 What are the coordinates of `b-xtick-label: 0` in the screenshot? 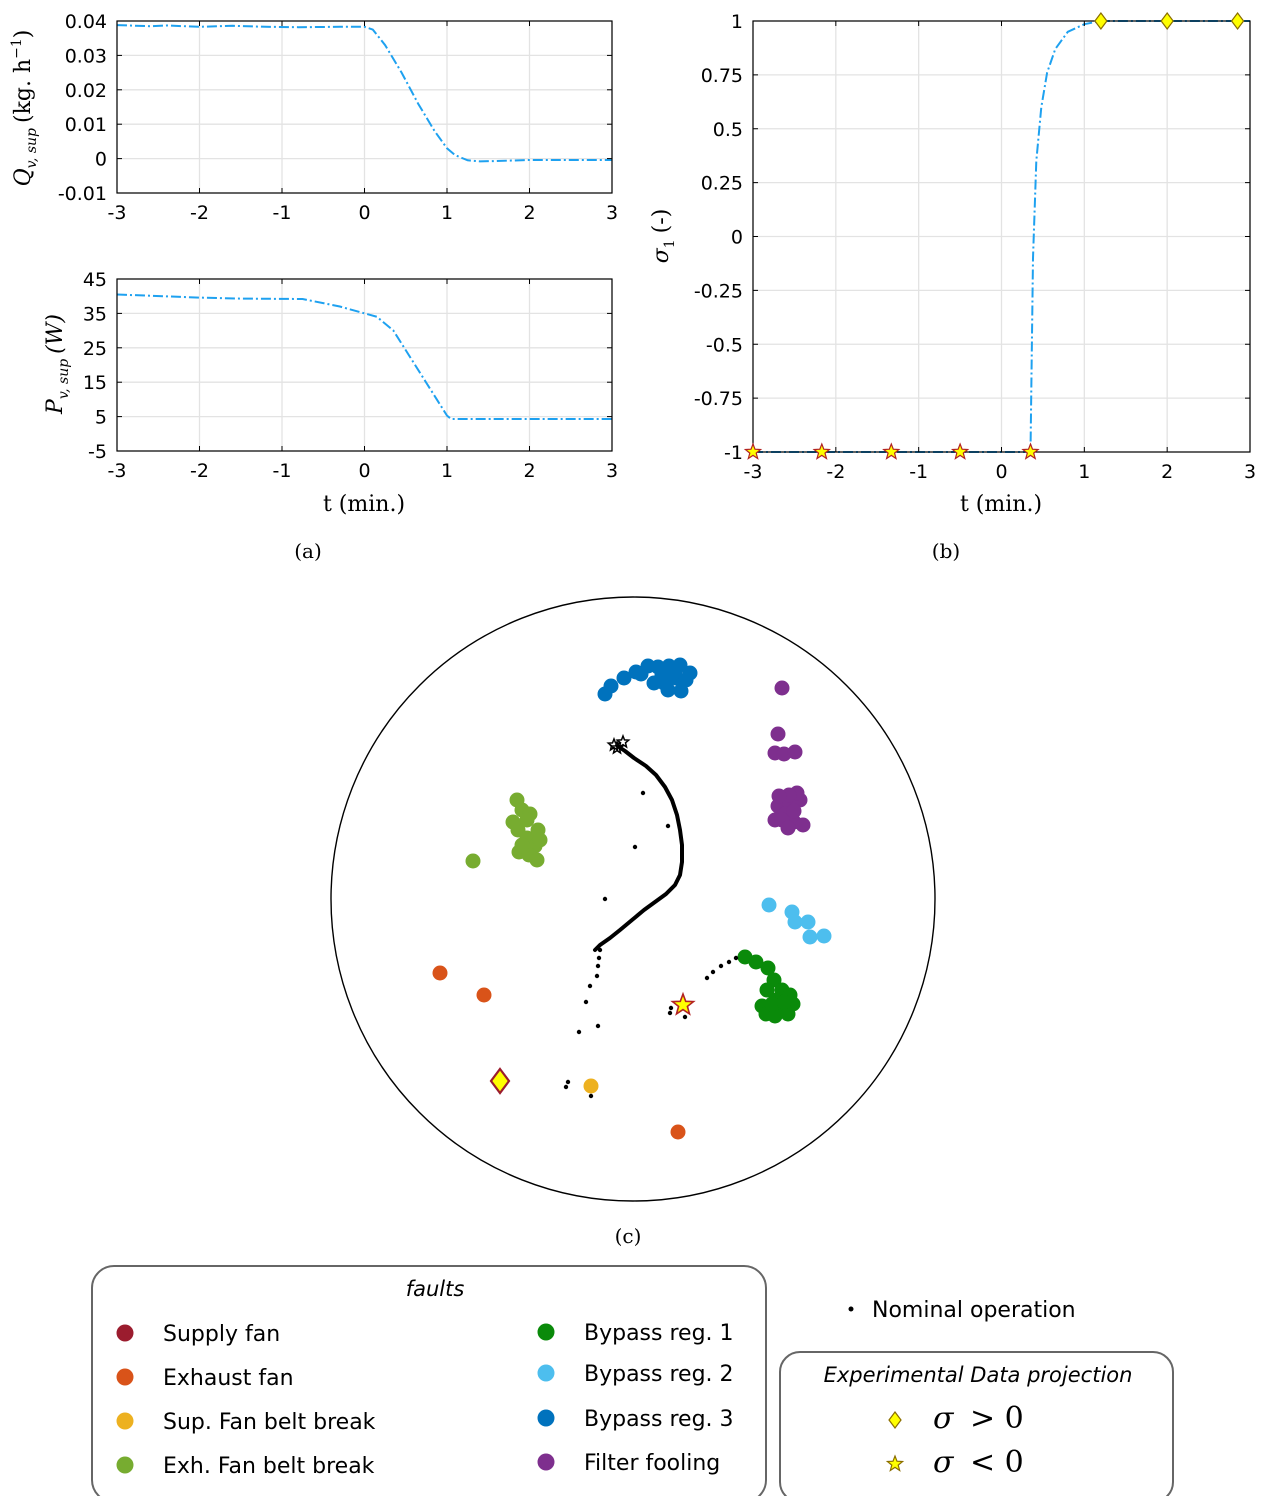 It's located at (1001, 472).